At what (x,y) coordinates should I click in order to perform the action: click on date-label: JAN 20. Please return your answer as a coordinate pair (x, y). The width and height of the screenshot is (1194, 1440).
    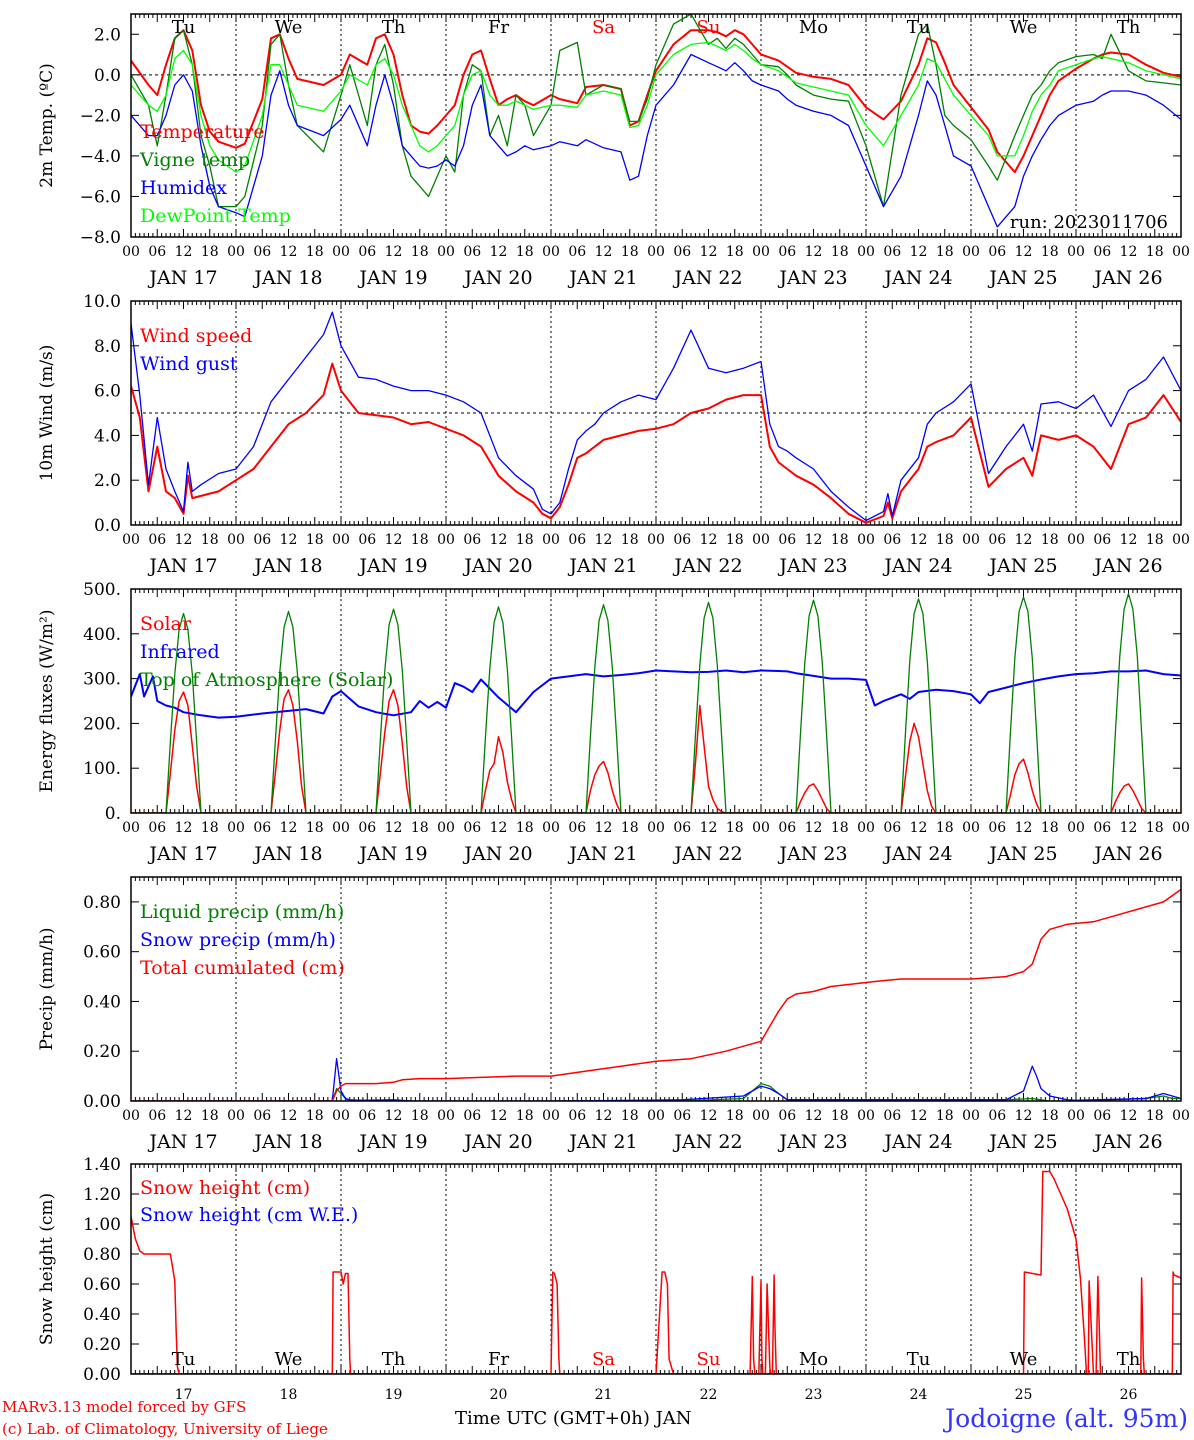
    Looking at the image, I should click on (497, 566).